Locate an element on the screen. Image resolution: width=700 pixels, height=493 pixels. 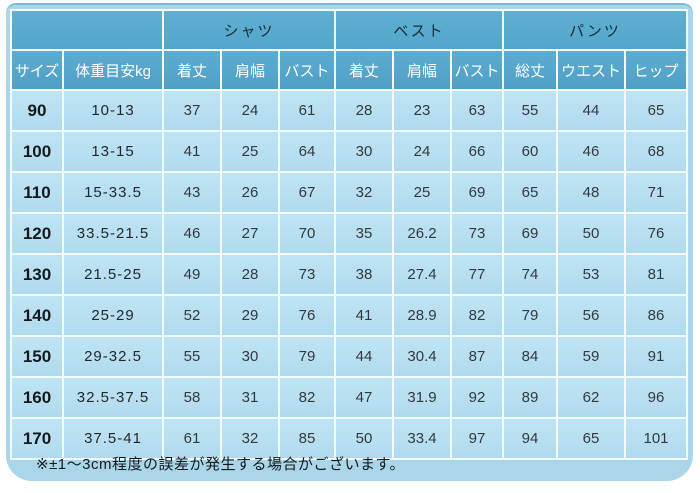
measurement-cell: 97 is located at coordinates (477, 438).